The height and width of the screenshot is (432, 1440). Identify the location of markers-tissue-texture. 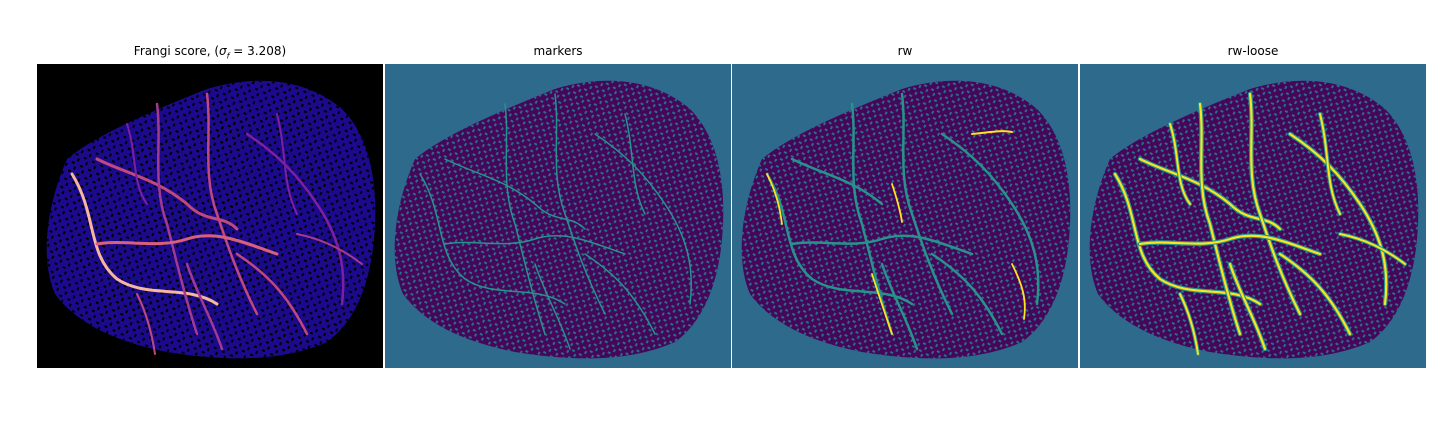
(559, 219).